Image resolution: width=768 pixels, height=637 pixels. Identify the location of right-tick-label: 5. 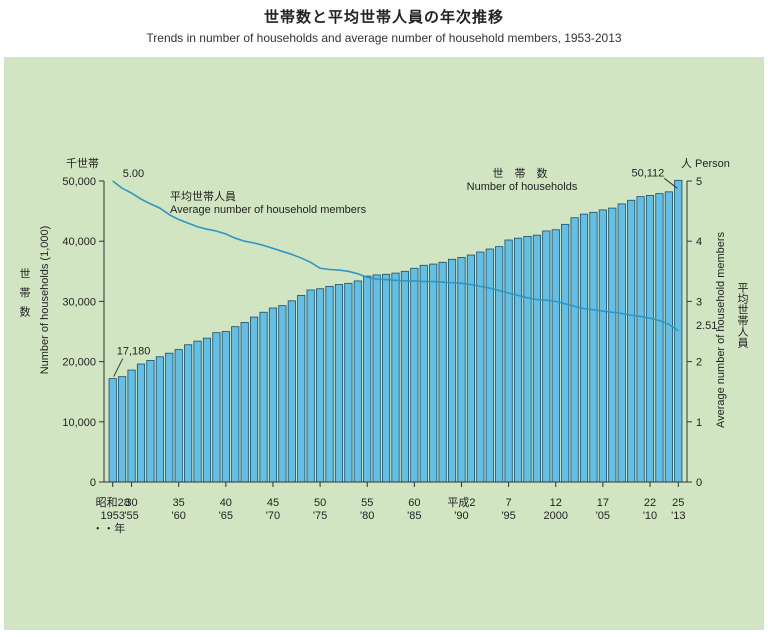
(699, 182).